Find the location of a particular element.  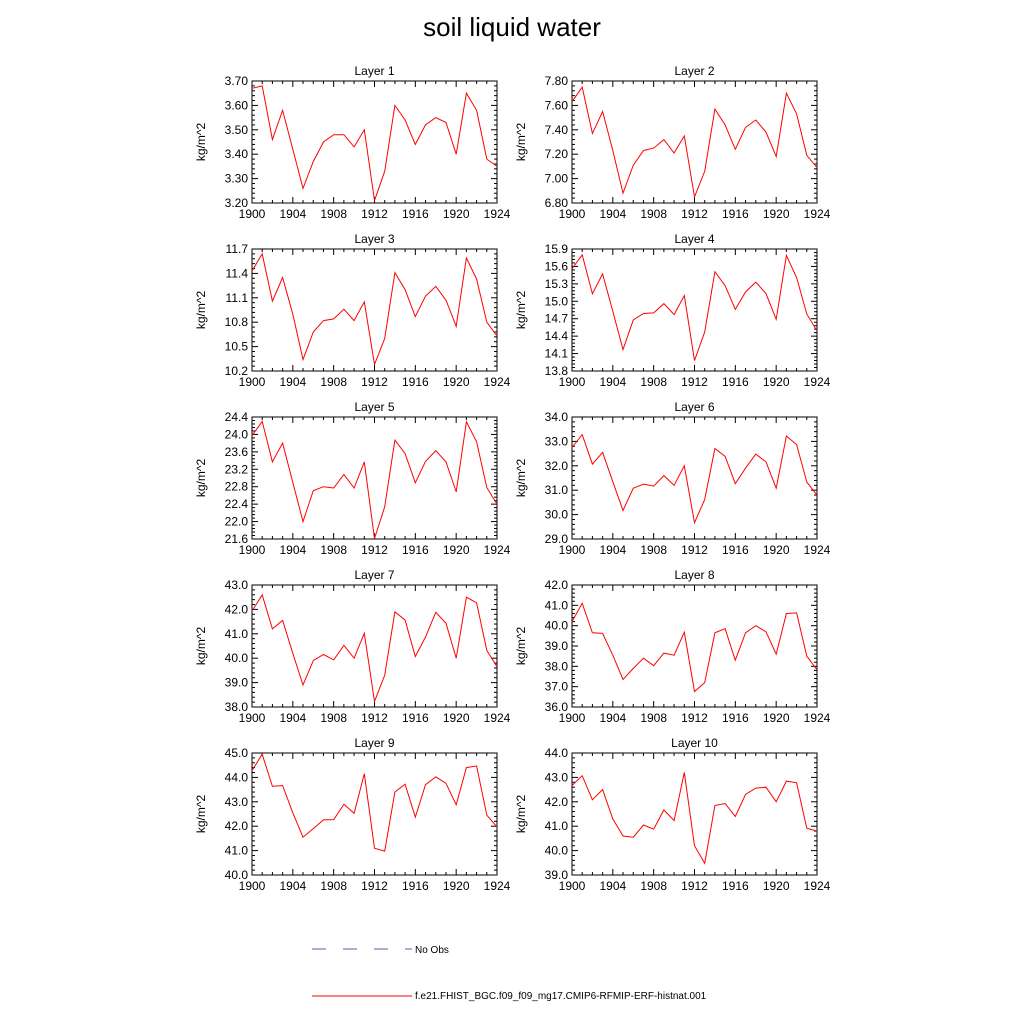

y-tick-label: 24.4 is located at coordinates (237, 417).